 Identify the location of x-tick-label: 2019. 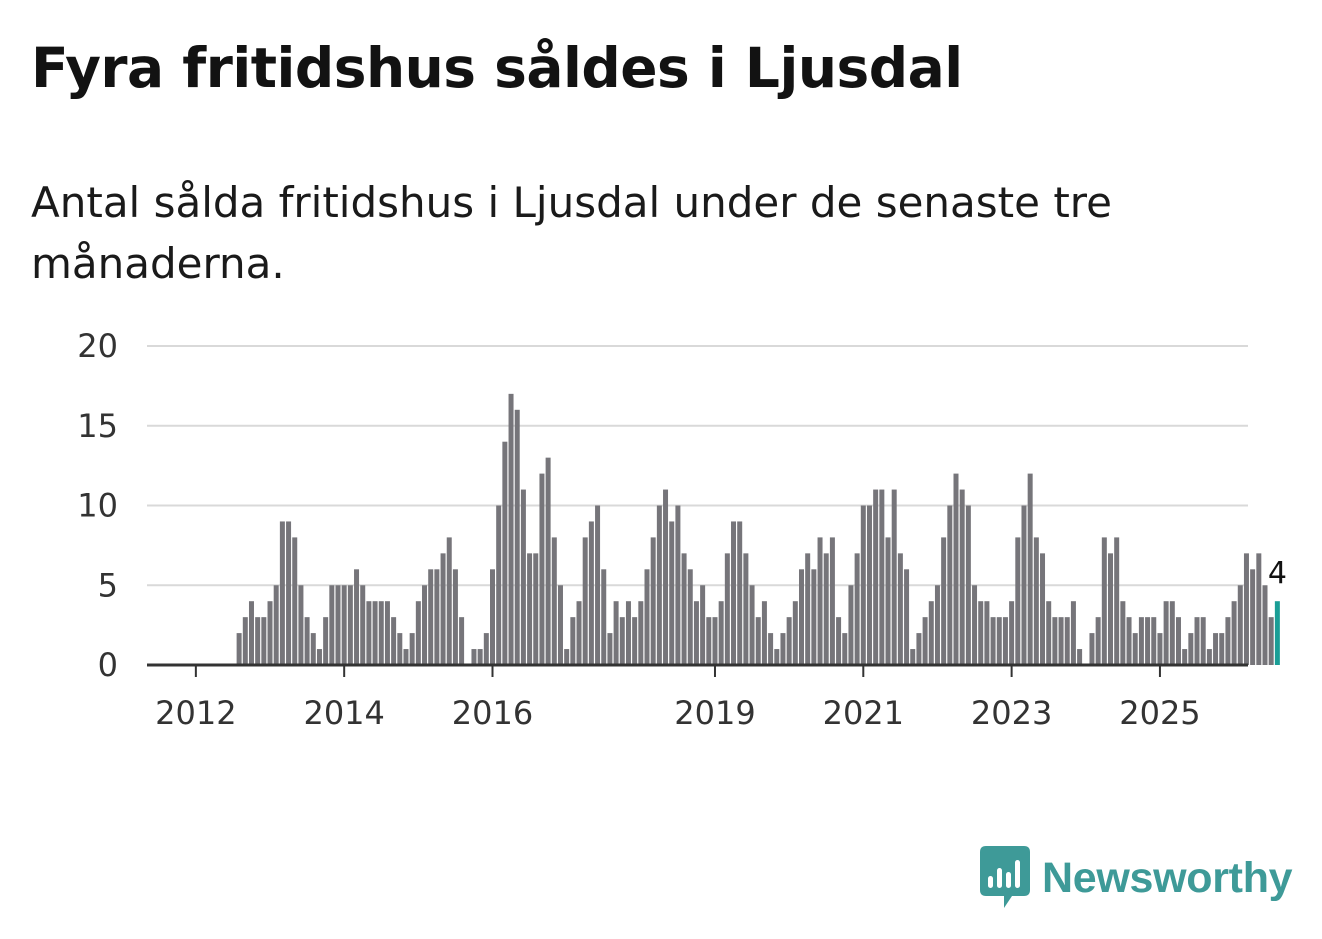
(714, 713).